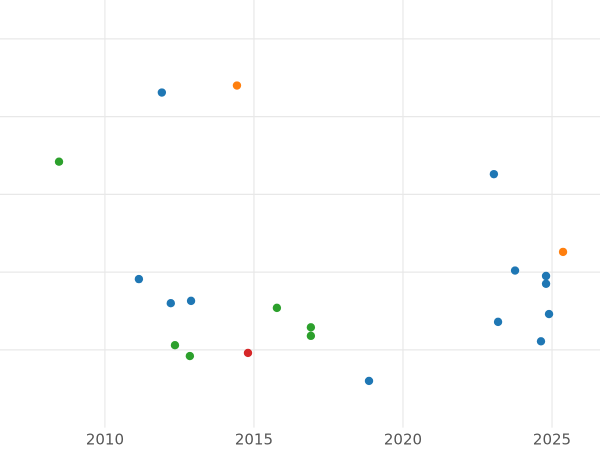 The width and height of the screenshot is (600, 450). What do you see at coordinates (254, 440) in the screenshot?
I see `x-tick-label: 2015` at bounding box center [254, 440].